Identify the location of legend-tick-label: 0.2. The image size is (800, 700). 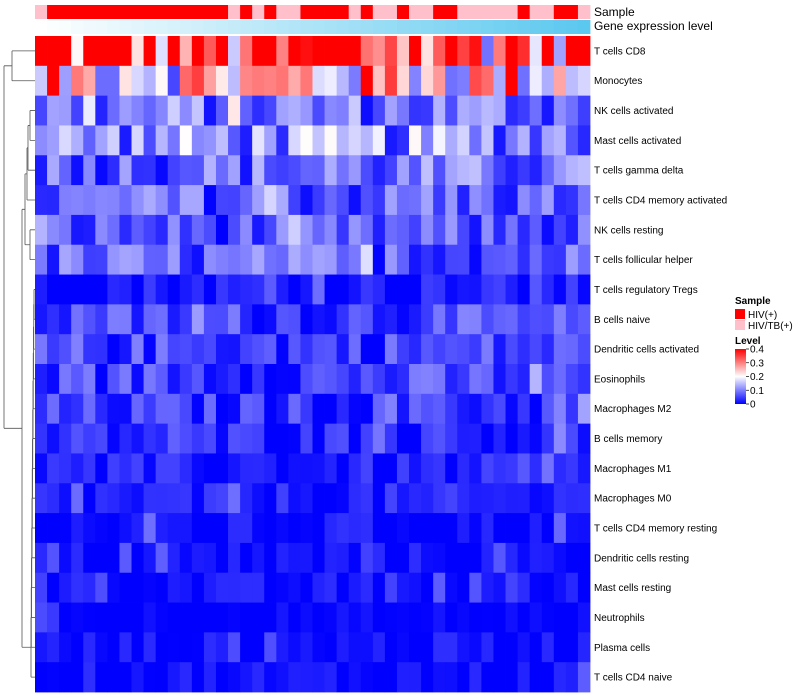
(757, 377).